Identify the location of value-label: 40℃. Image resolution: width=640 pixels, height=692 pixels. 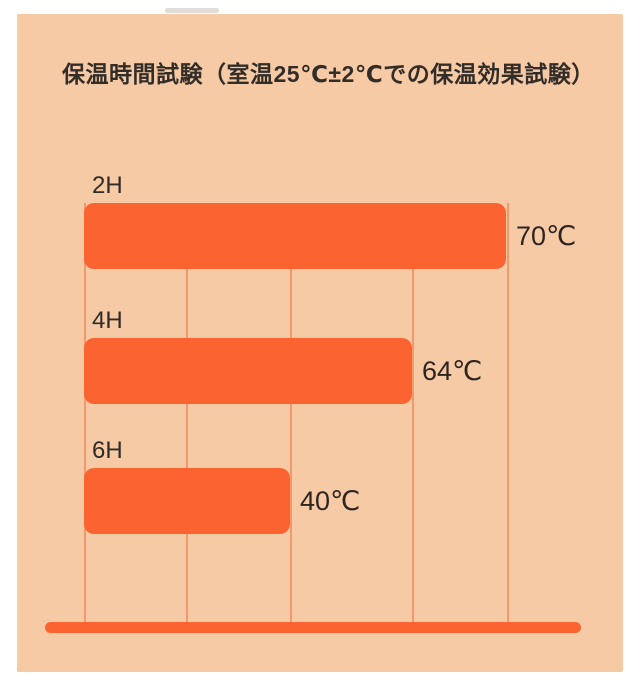
(330, 500).